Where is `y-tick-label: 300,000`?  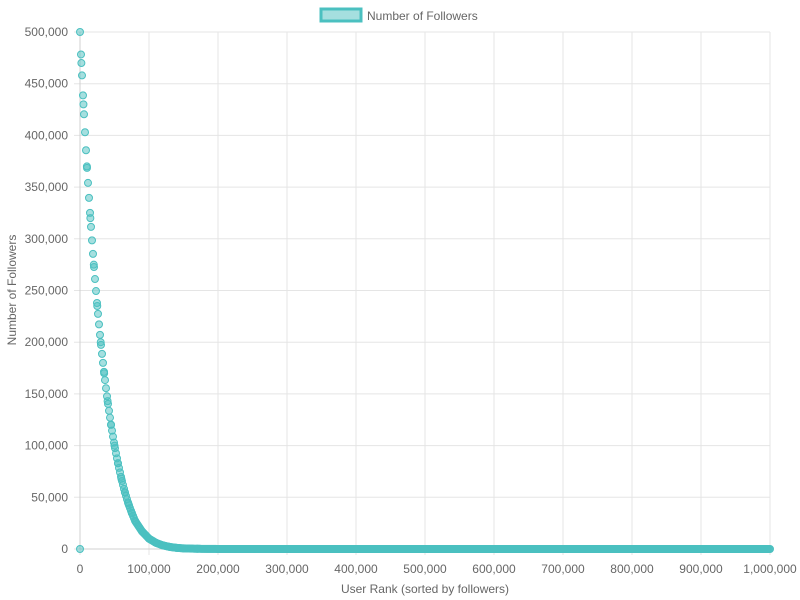
y-tick-label: 300,000 is located at coordinates (47, 239).